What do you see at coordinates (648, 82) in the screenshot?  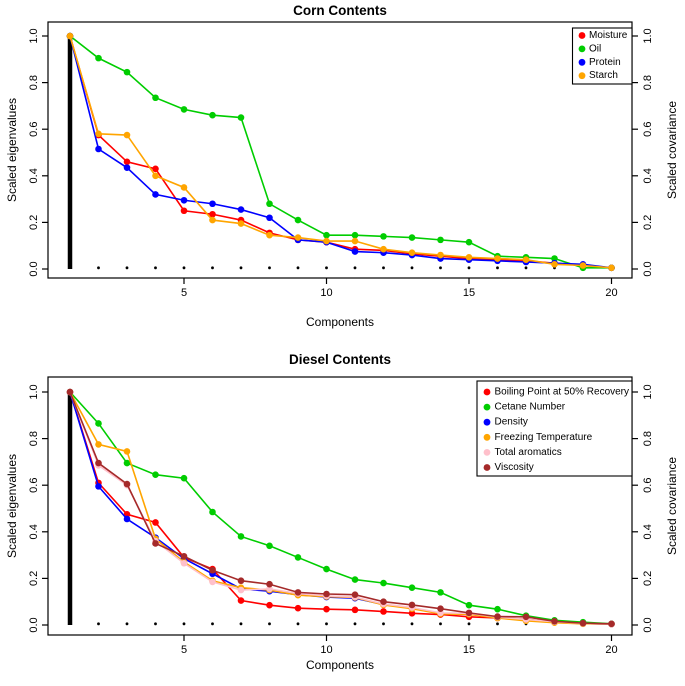 I see `y-tick-label-right: 0.8` at bounding box center [648, 82].